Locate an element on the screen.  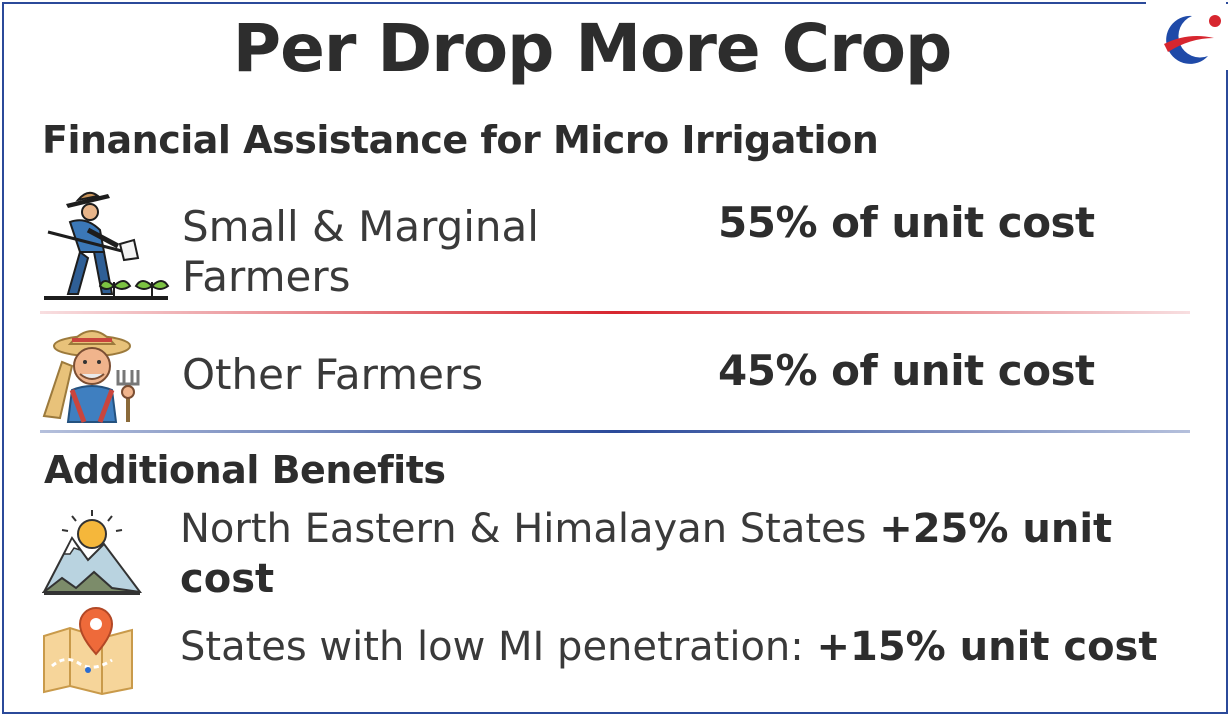
page-title: Per Drop More Crop is located at coordinates (592, 48).